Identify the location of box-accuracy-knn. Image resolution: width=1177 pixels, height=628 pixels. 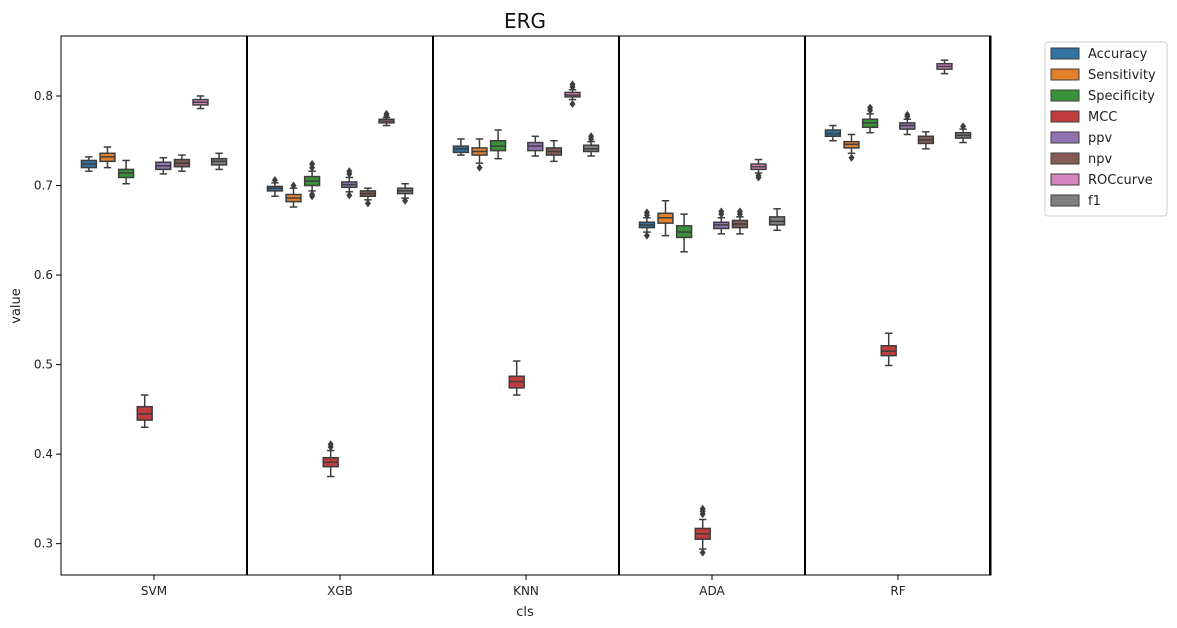
(461, 147).